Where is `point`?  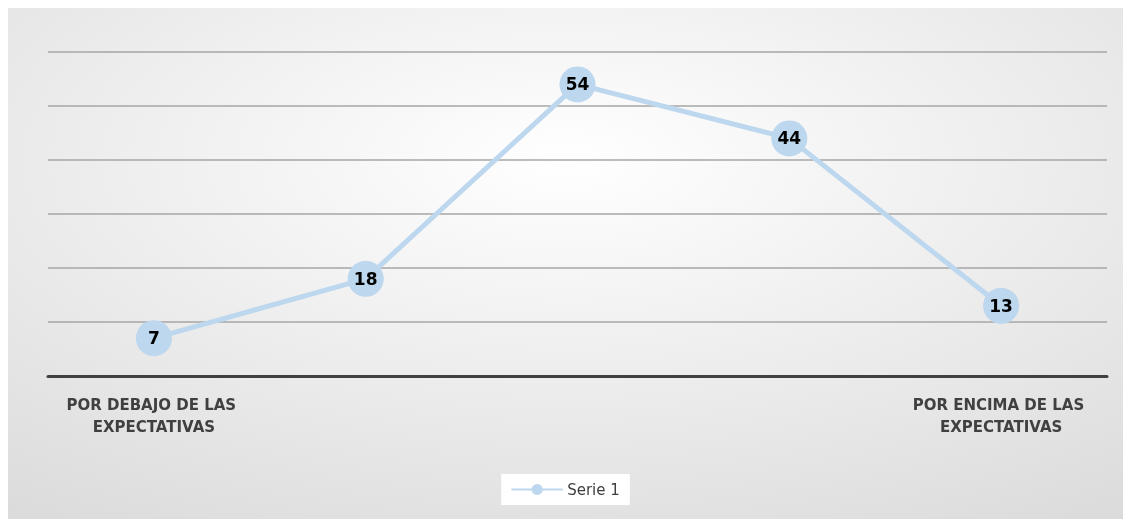
point is located at coordinates (153, 338).